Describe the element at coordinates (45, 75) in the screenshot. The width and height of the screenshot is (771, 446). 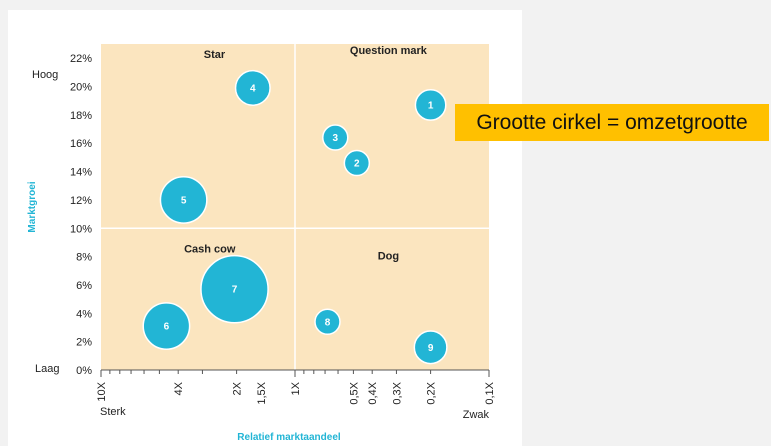
I see `y-end-label-top: Hoog` at that location.